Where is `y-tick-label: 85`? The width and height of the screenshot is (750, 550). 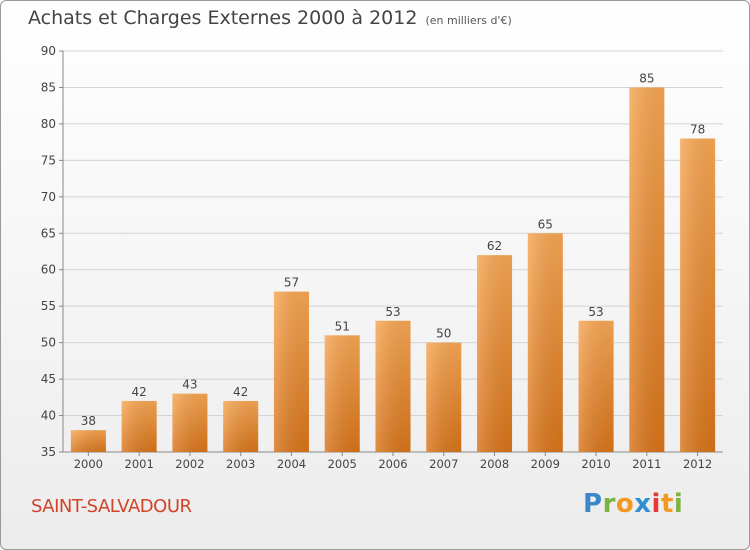
y-tick-label: 85 is located at coordinates (48, 87).